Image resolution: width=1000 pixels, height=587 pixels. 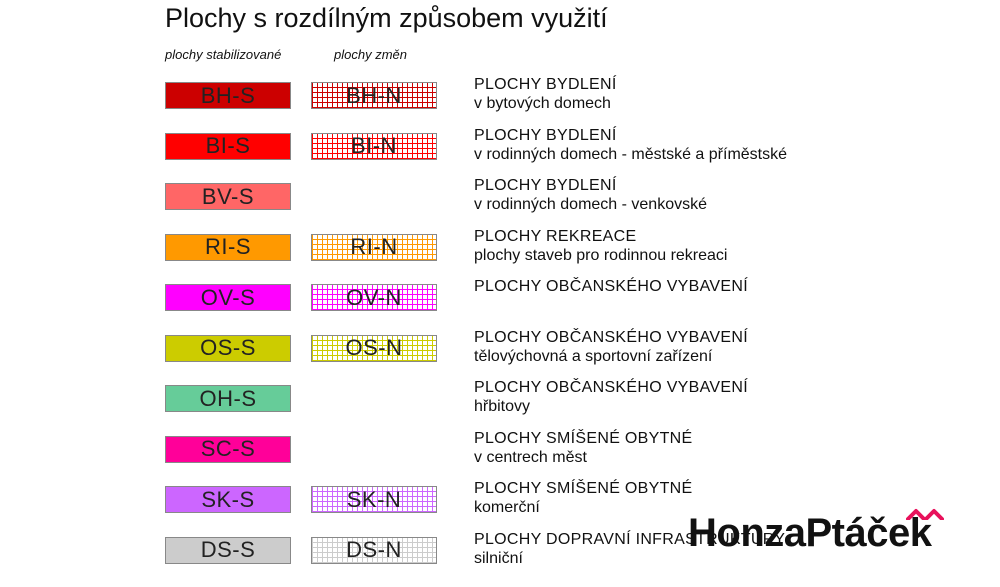 I want to click on legend-row: OH-S PLOCHY OBČANSKÉHO VYBAVENÍ hřbitovy, so click(x=500, y=407).